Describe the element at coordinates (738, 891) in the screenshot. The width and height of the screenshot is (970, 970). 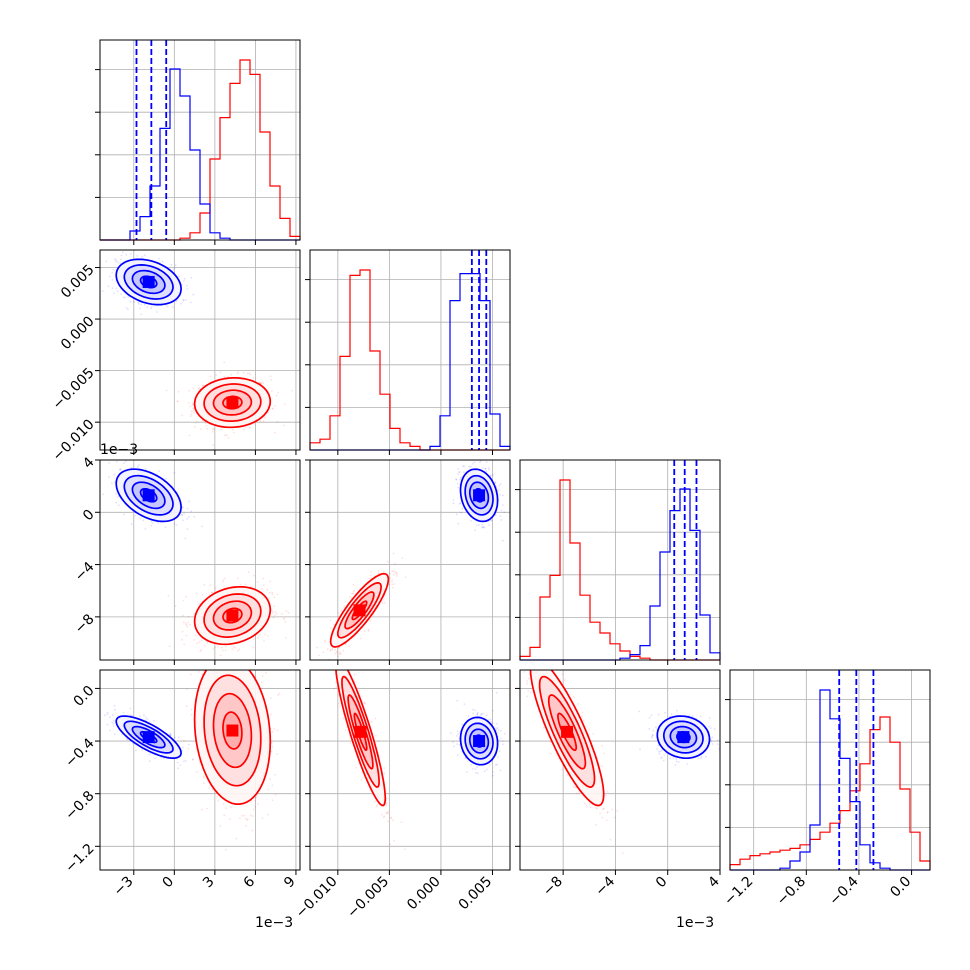
I see `x-tick-label: −1.2` at that location.